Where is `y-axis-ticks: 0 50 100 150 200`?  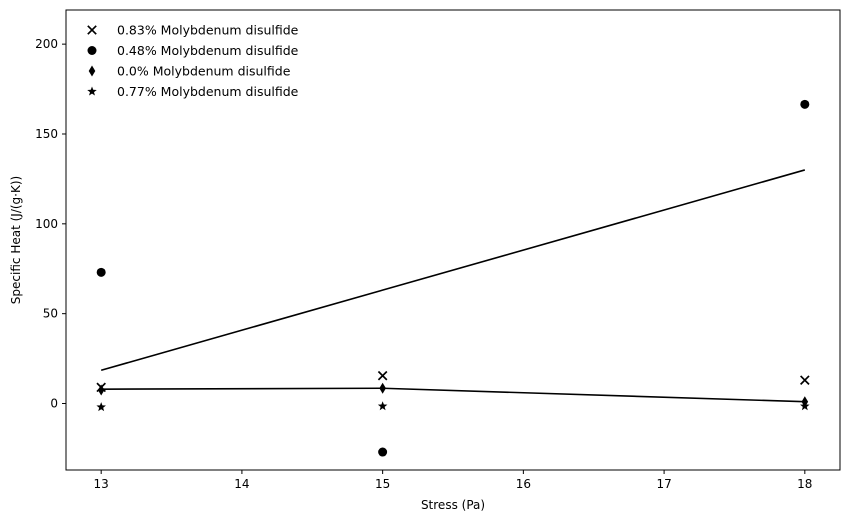
y-axis-ticks: 0 50 100 150 200 is located at coordinates (50, 224).